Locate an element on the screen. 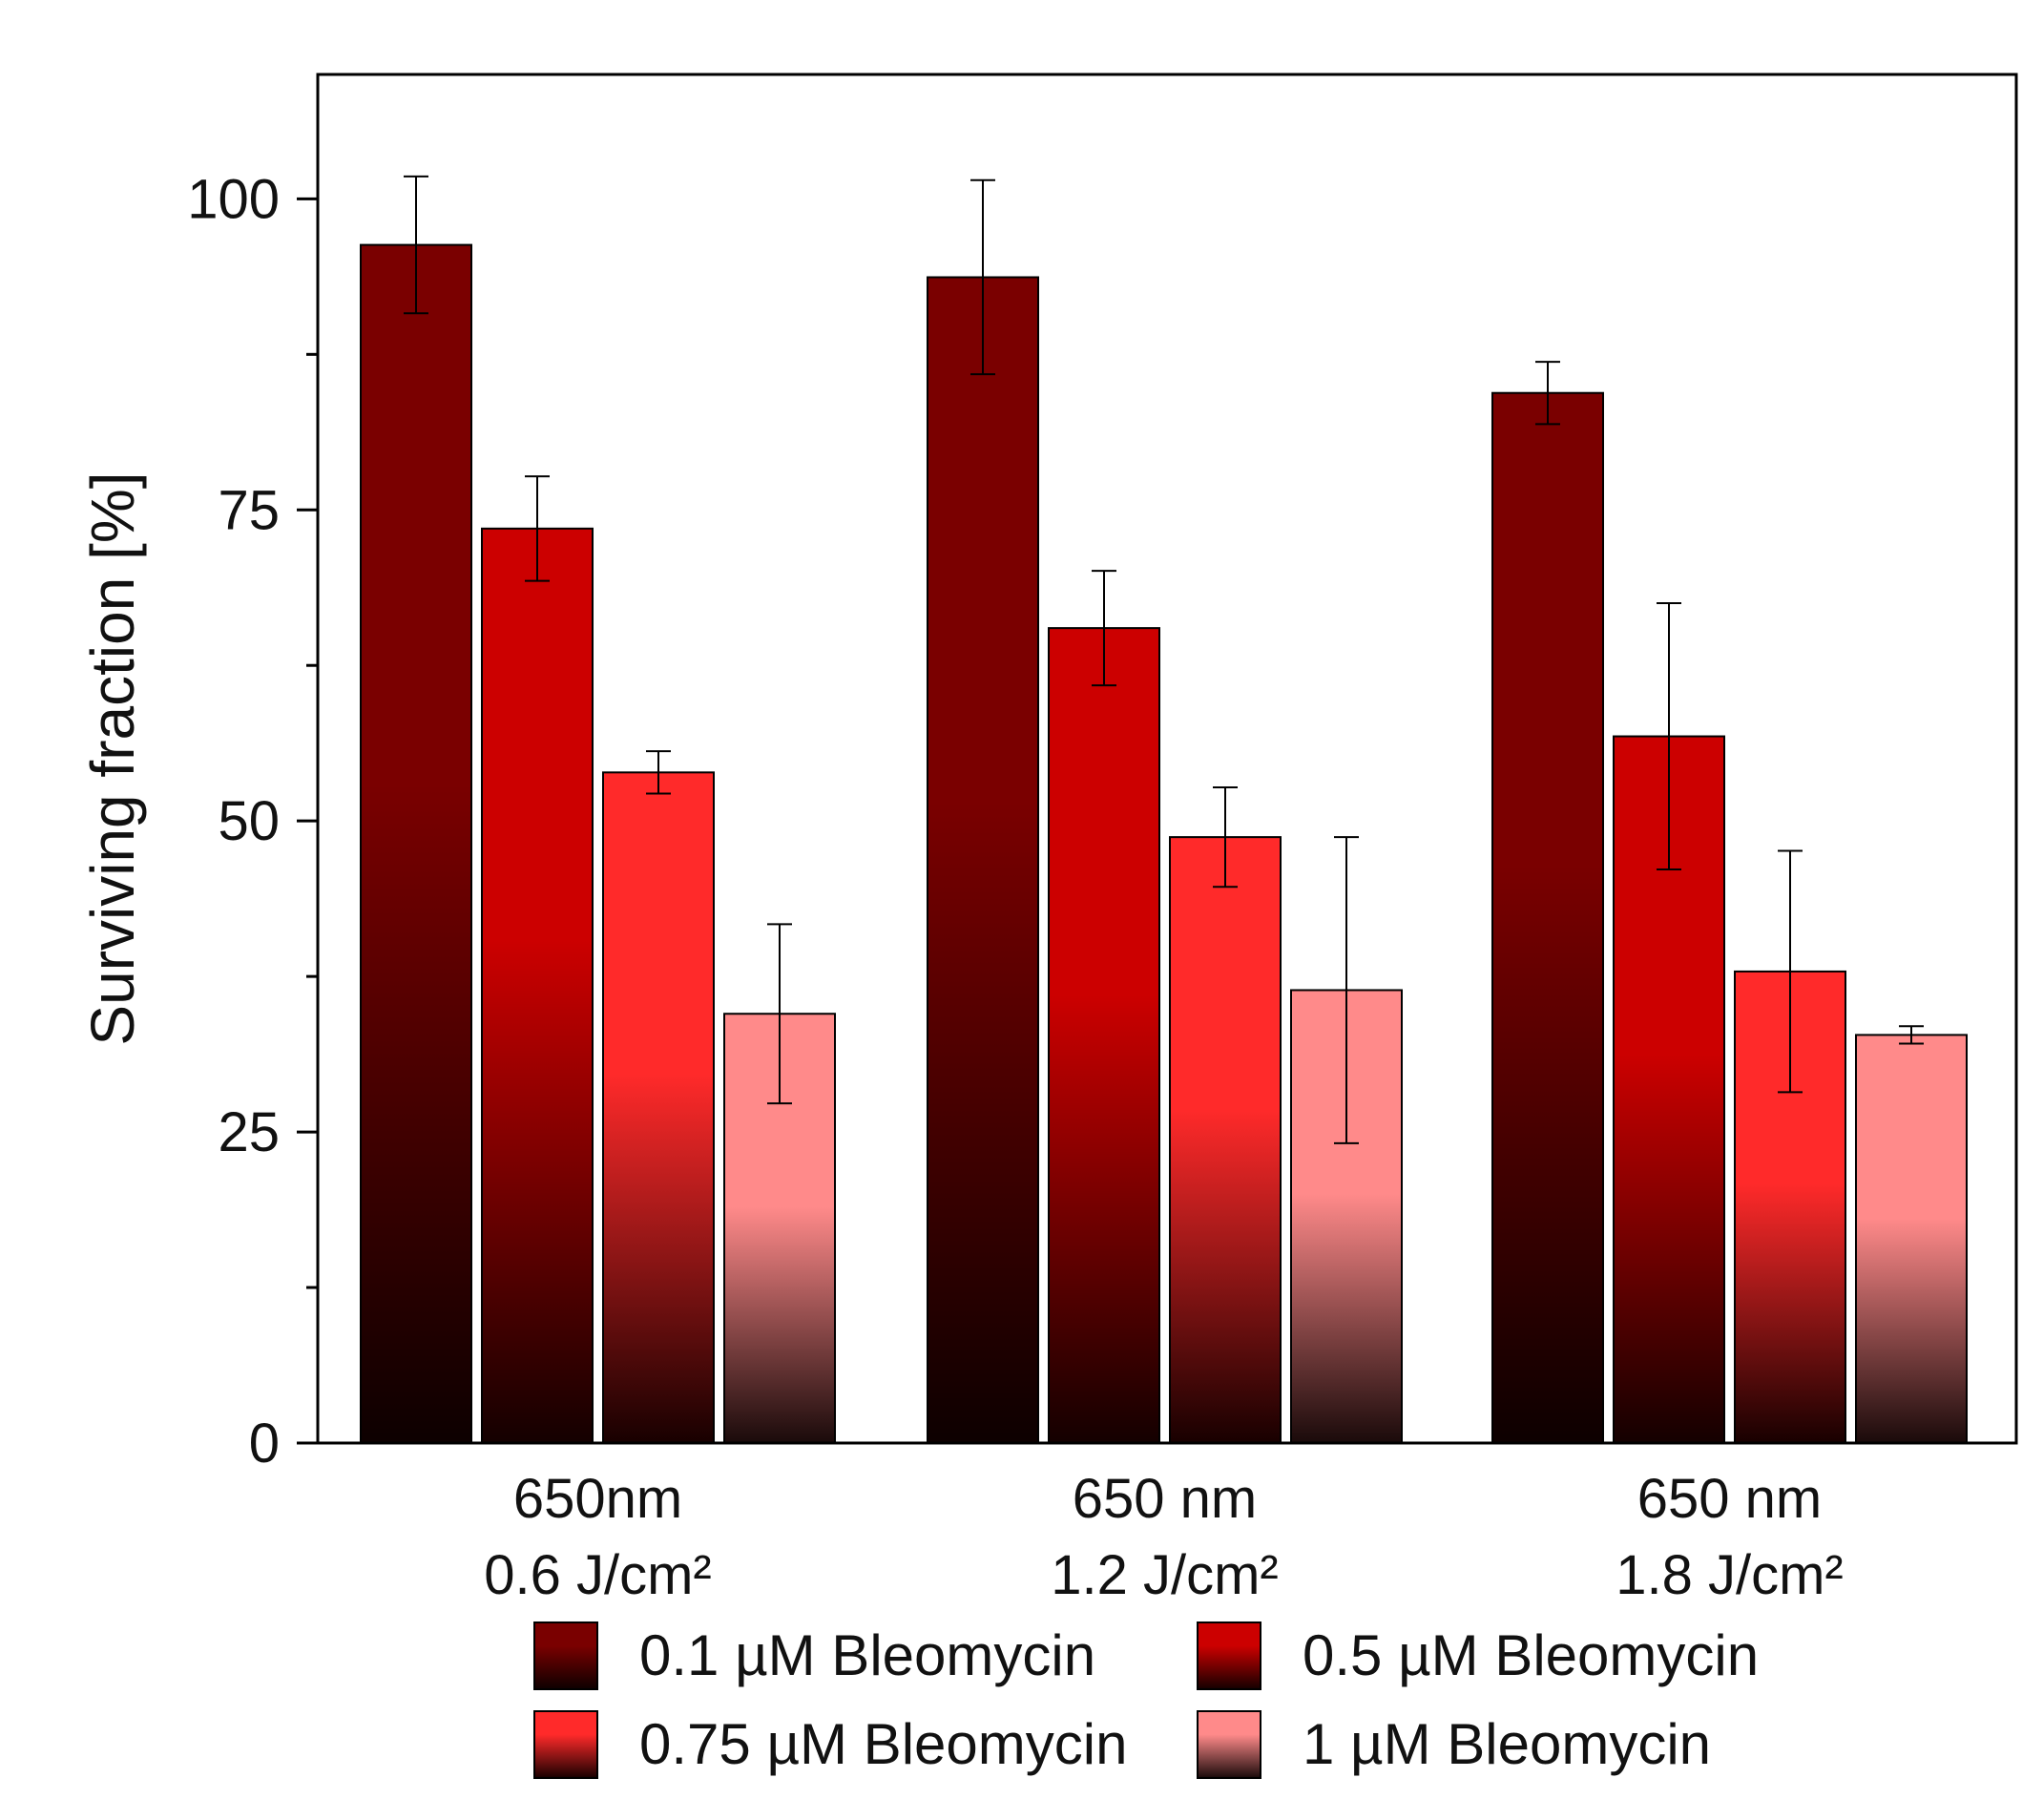 The image size is (2043, 1820). y-tick-label: 0 is located at coordinates (264, 1443).